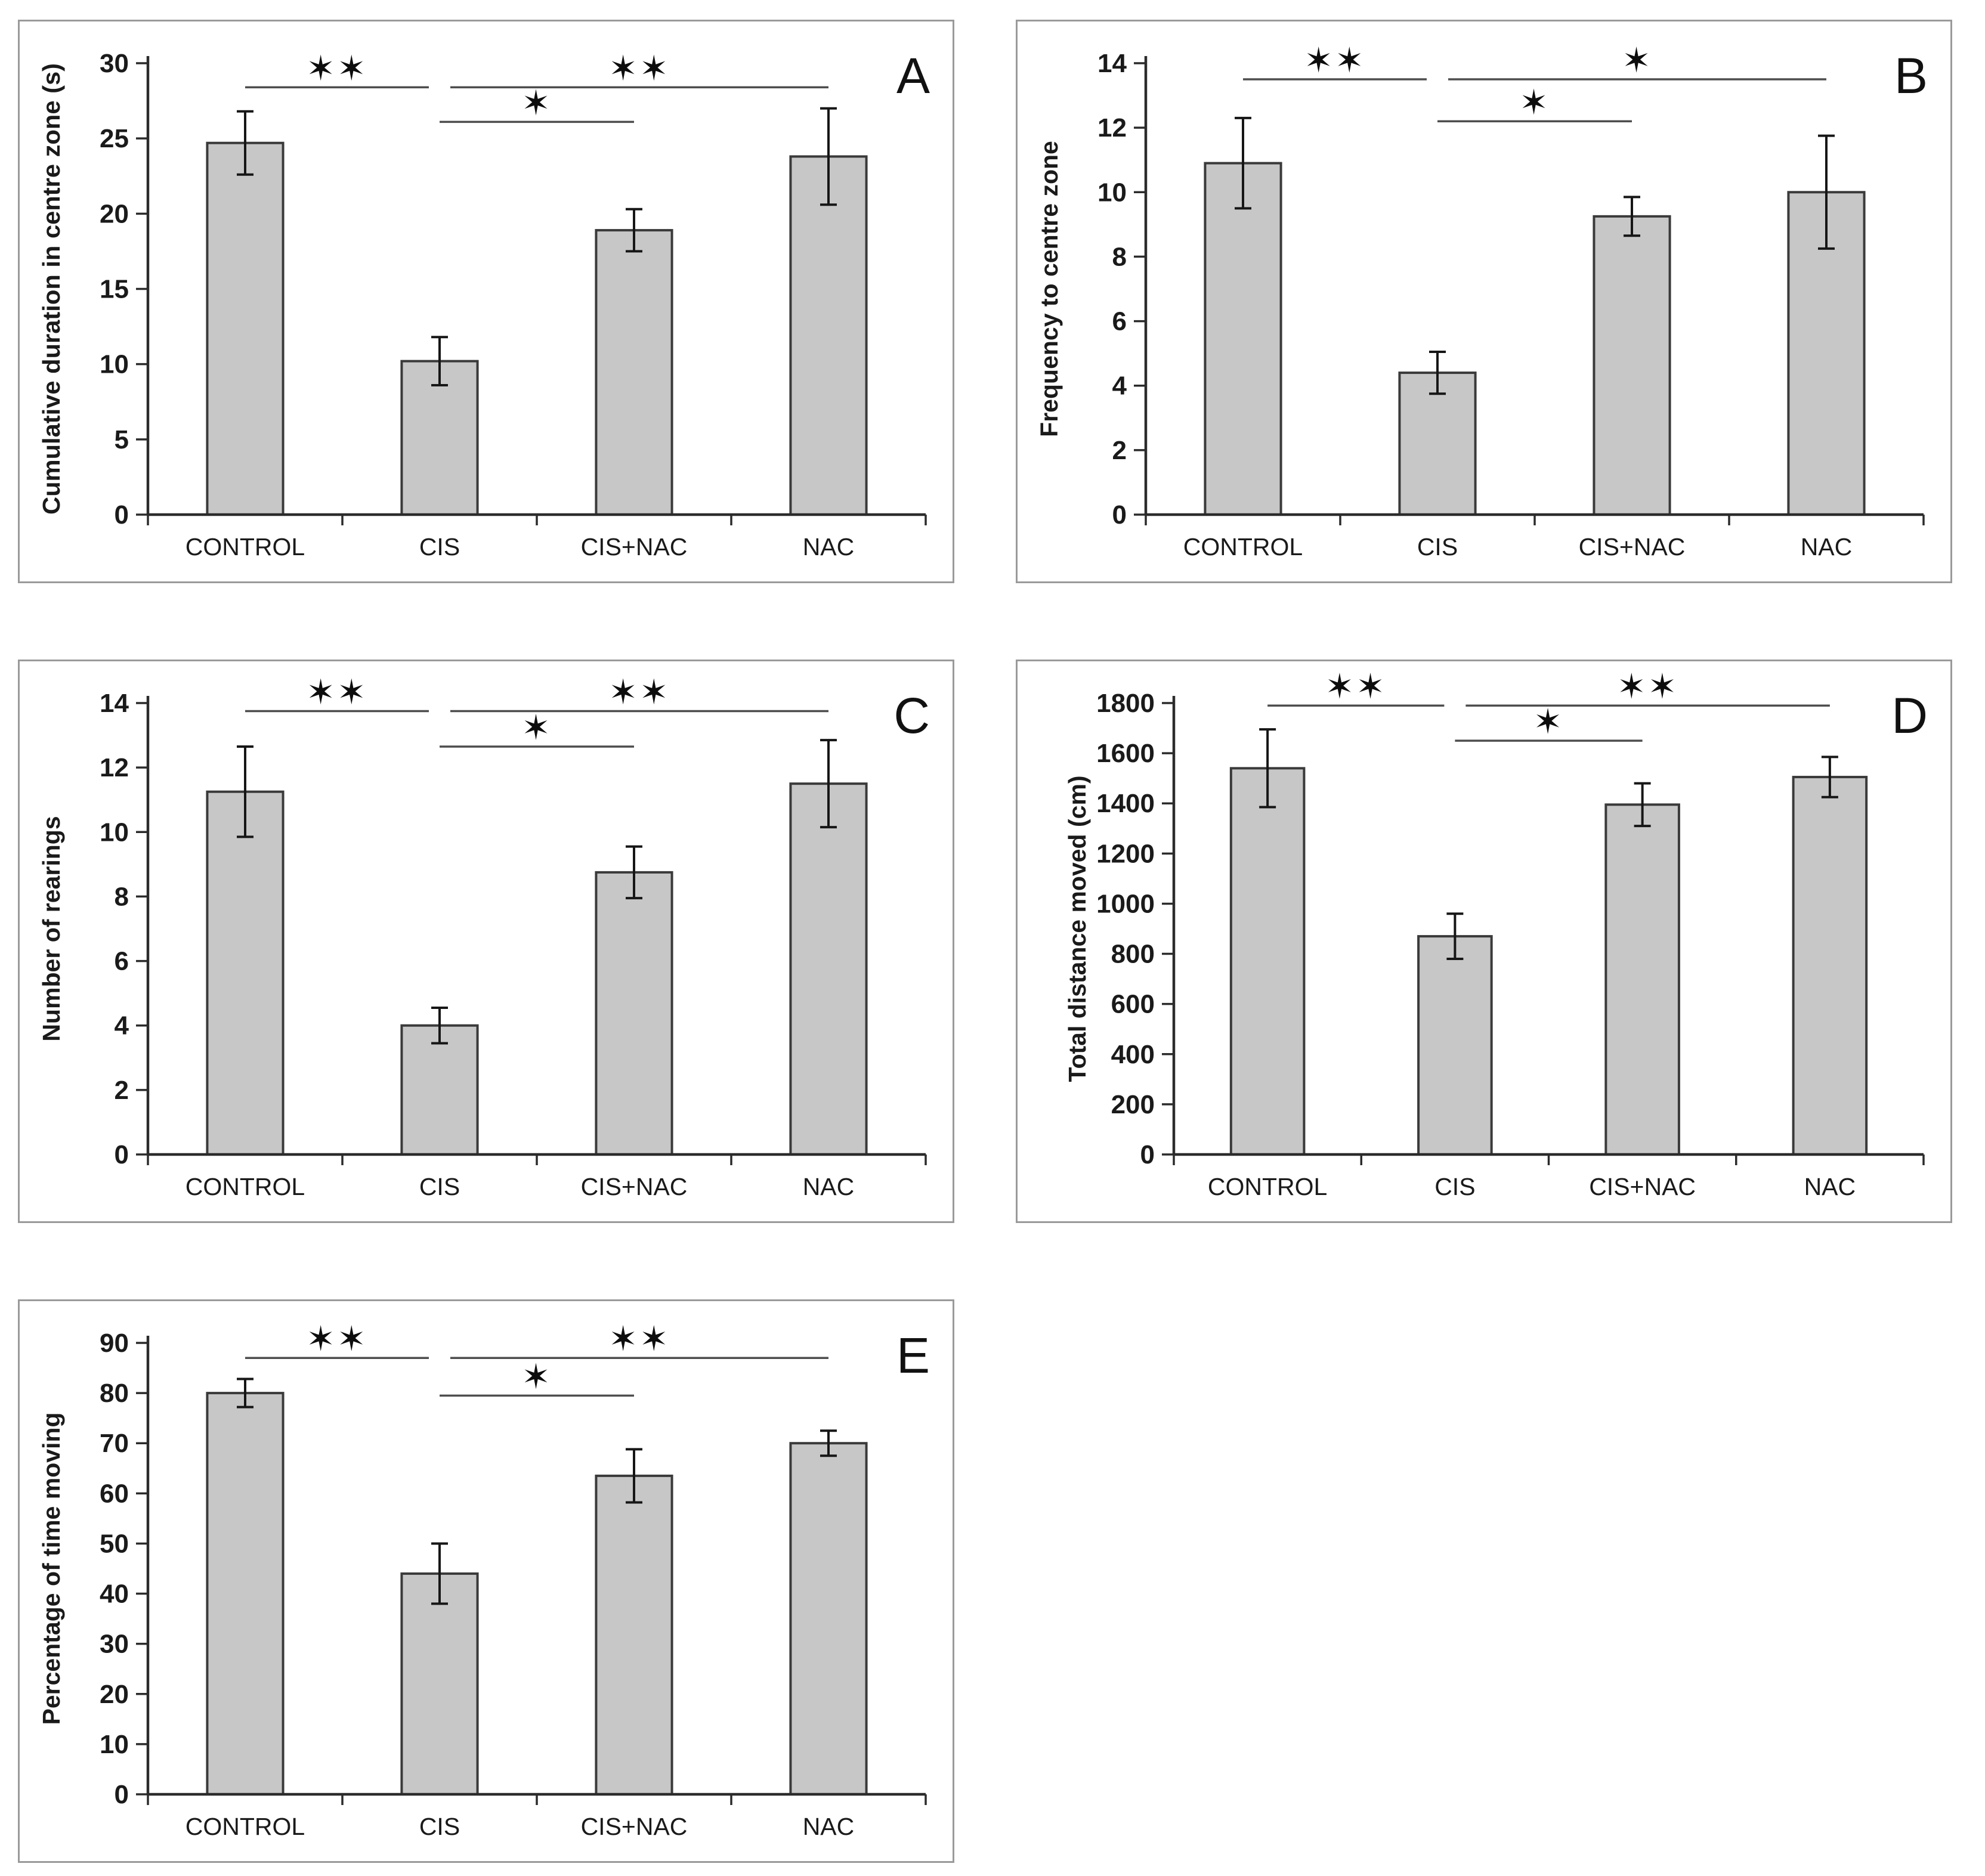 The height and width of the screenshot is (1876, 1985). Describe the element at coordinates (114, 289) in the screenshot. I see `y-tick-label: 15` at that location.